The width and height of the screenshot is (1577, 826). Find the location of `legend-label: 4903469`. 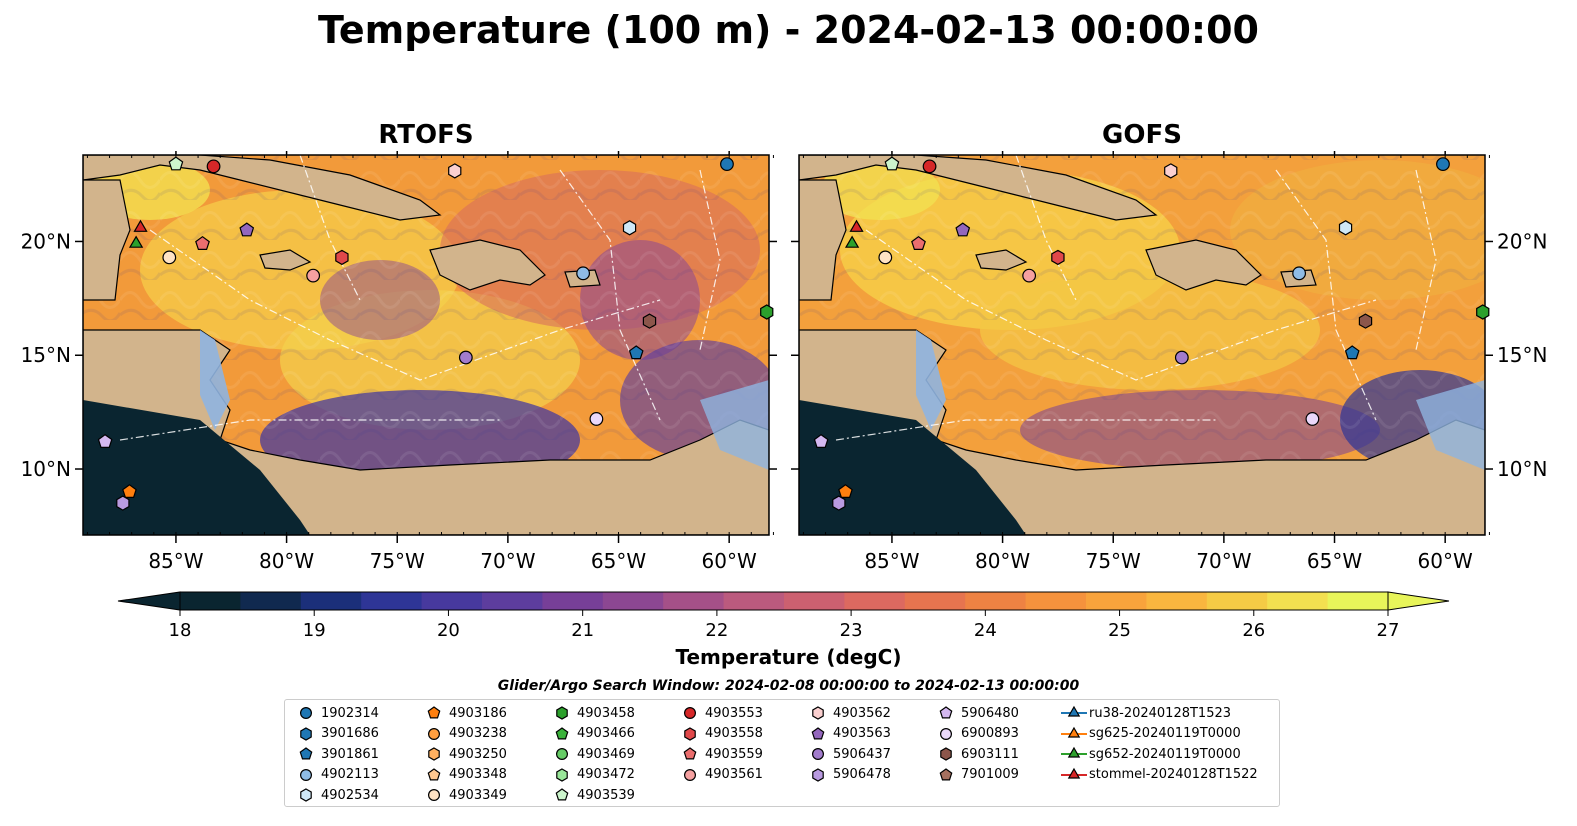

legend-label: 4903469 is located at coordinates (606, 754).